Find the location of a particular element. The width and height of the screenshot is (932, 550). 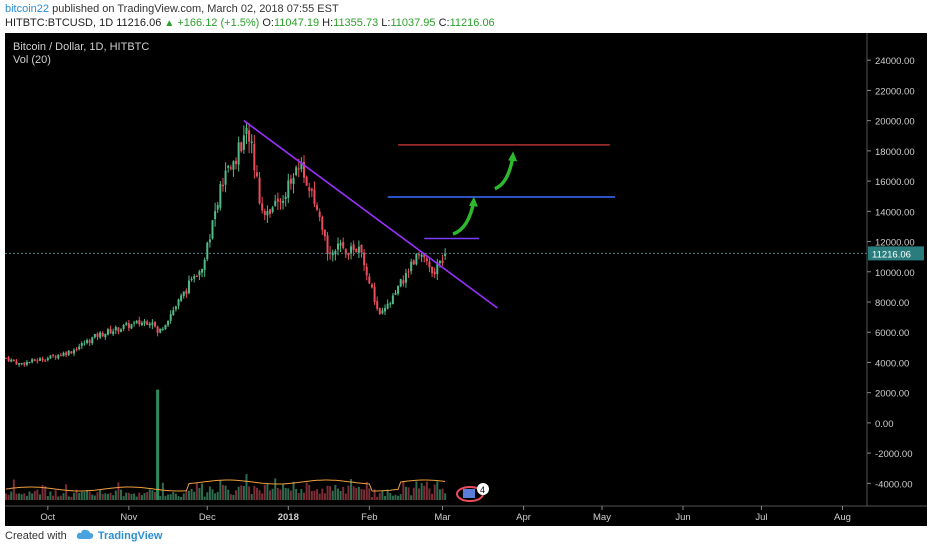

cloud-logo-icon is located at coordinates (85, 536).